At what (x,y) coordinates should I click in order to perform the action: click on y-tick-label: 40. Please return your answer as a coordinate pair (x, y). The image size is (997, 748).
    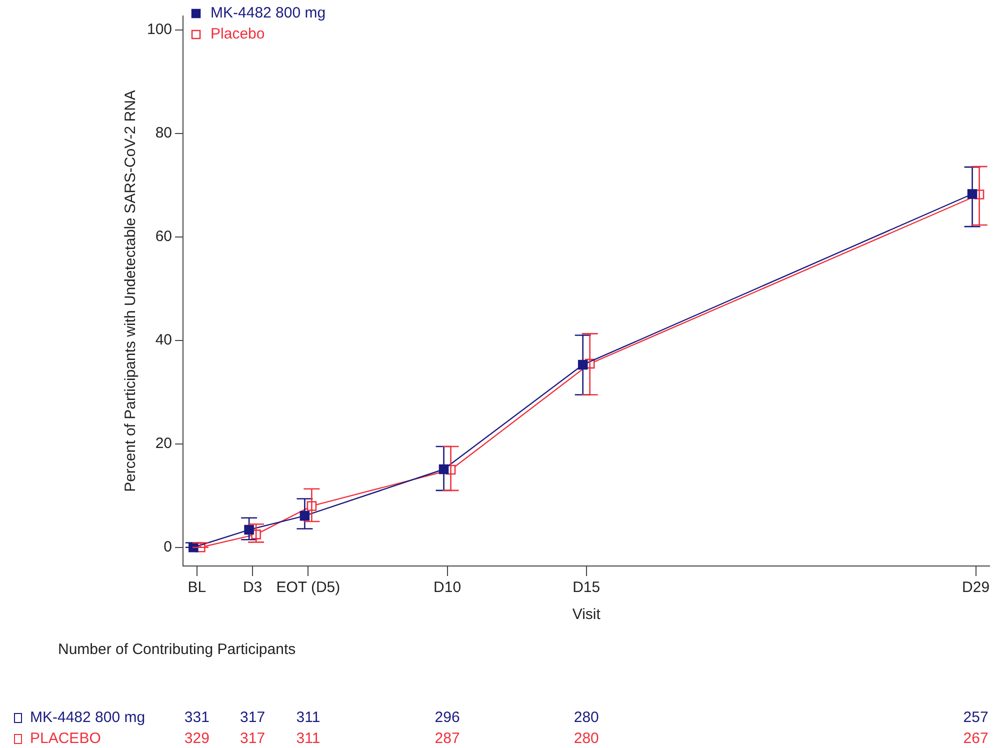
    Looking at the image, I should click on (163, 340).